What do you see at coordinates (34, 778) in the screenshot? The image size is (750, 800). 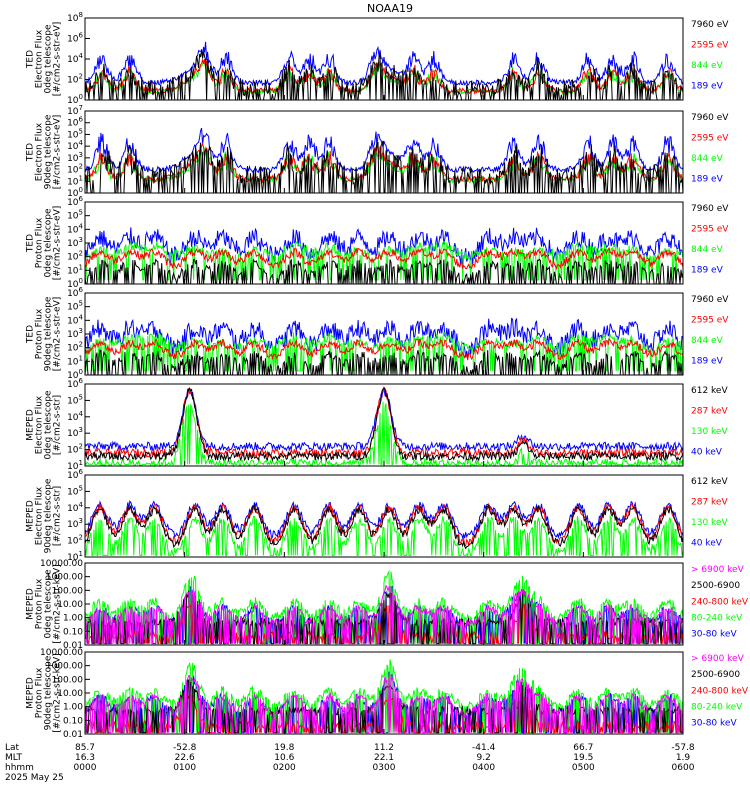 I see `x-row-label: 2025 May 25` at bounding box center [34, 778].